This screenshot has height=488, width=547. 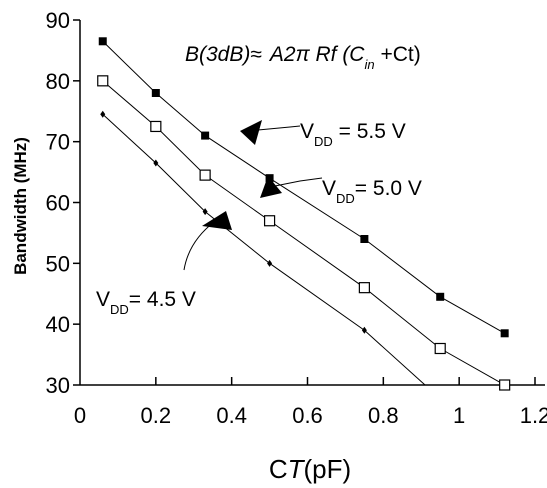 What do you see at coordinates (58, 142) in the screenshot?
I see `y-tick-label: 70` at bounding box center [58, 142].